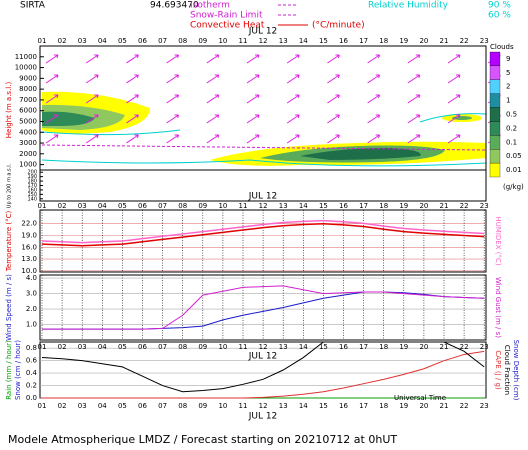 The image size is (528, 450). What do you see at coordinates (31, 278) in the screenshot?
I see `y-tick-label: 4.0` at bounding box center [31, 278].